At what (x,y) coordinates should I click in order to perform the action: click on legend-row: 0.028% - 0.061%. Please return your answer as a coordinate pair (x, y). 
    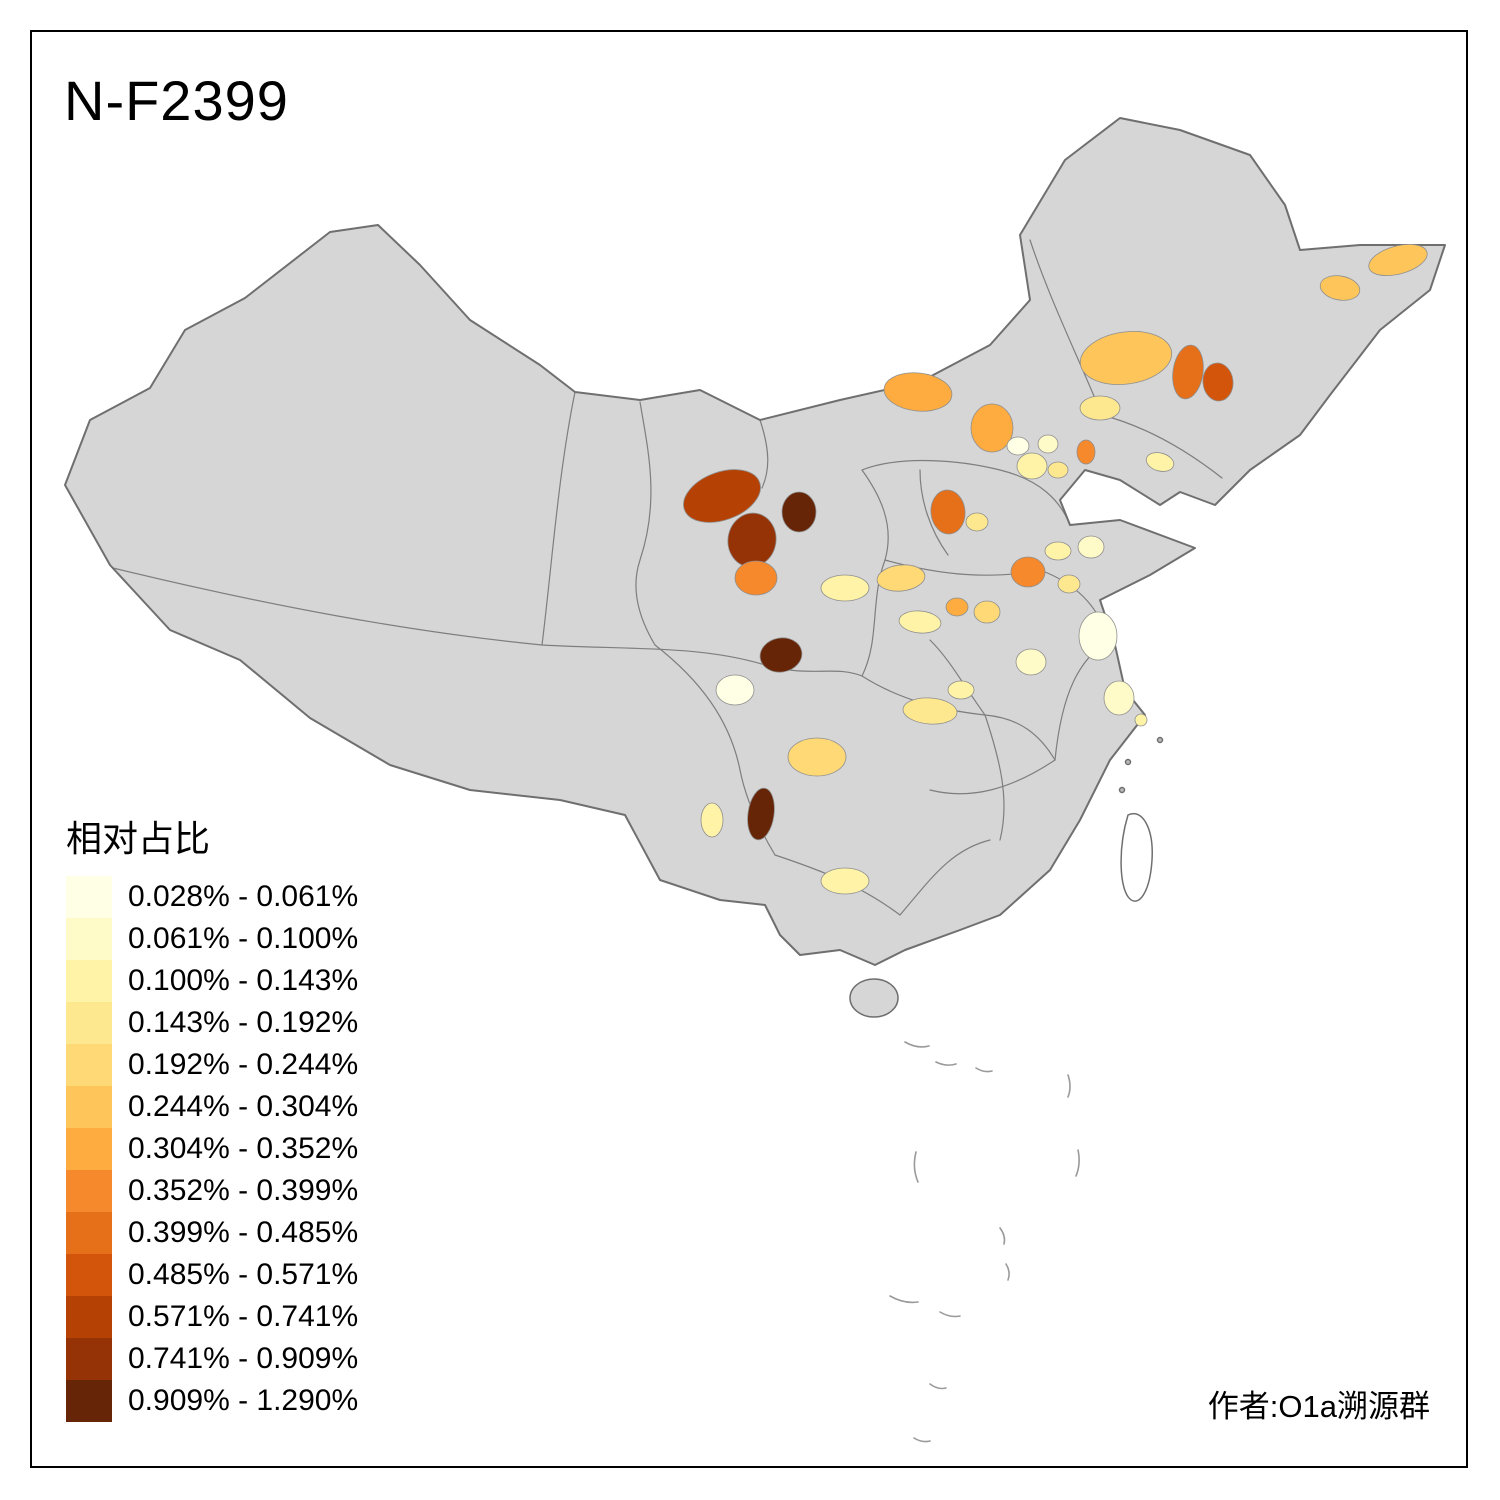
    Looking at the image, I should click on (212, 897).